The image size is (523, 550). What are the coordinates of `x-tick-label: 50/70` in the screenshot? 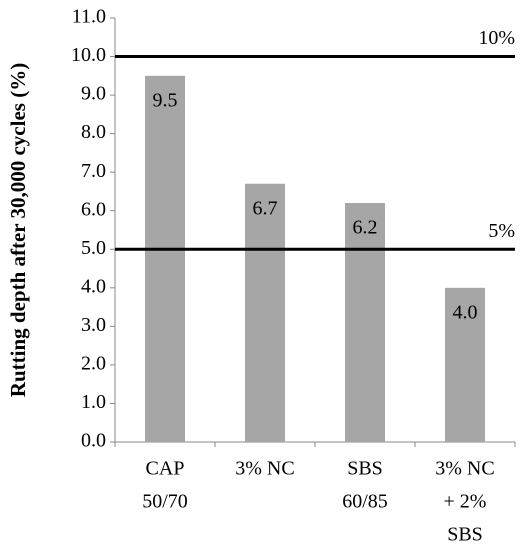 It's located at (165, 502).